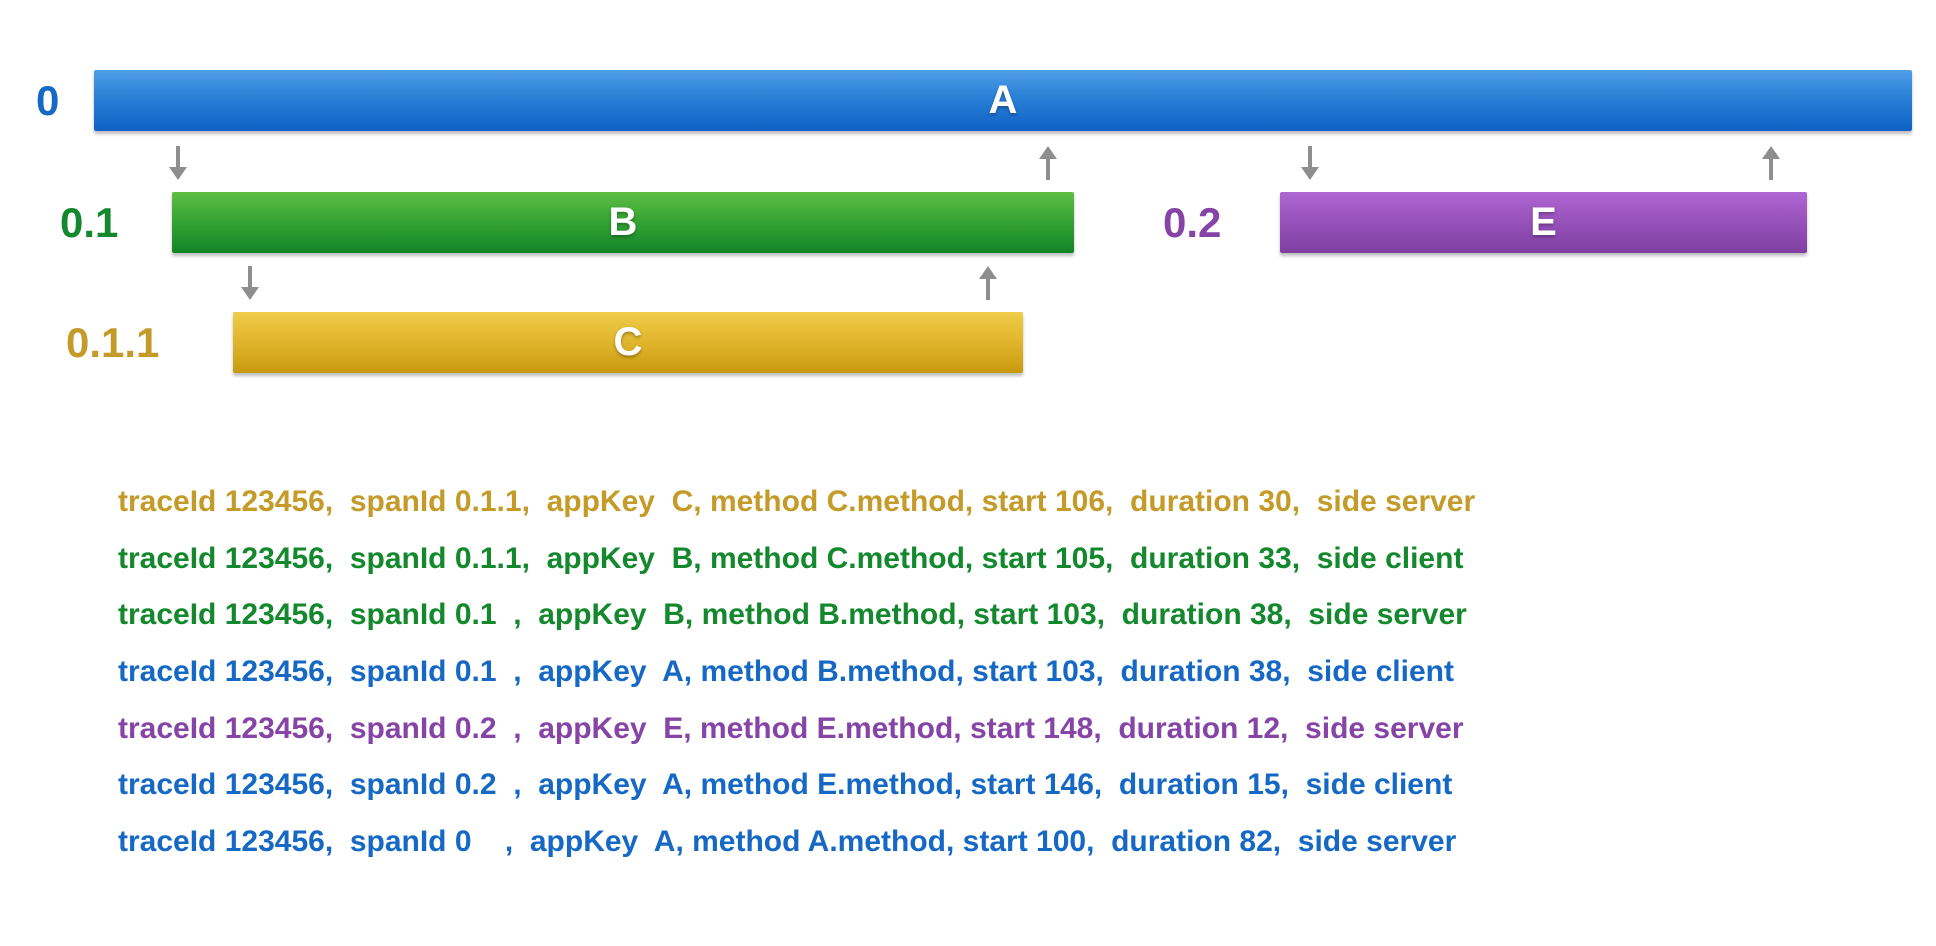 Image resolution: width=1936 pixels, height=946 pixels. I want to click on span-bar-a-label: A, so click(1003, 100).